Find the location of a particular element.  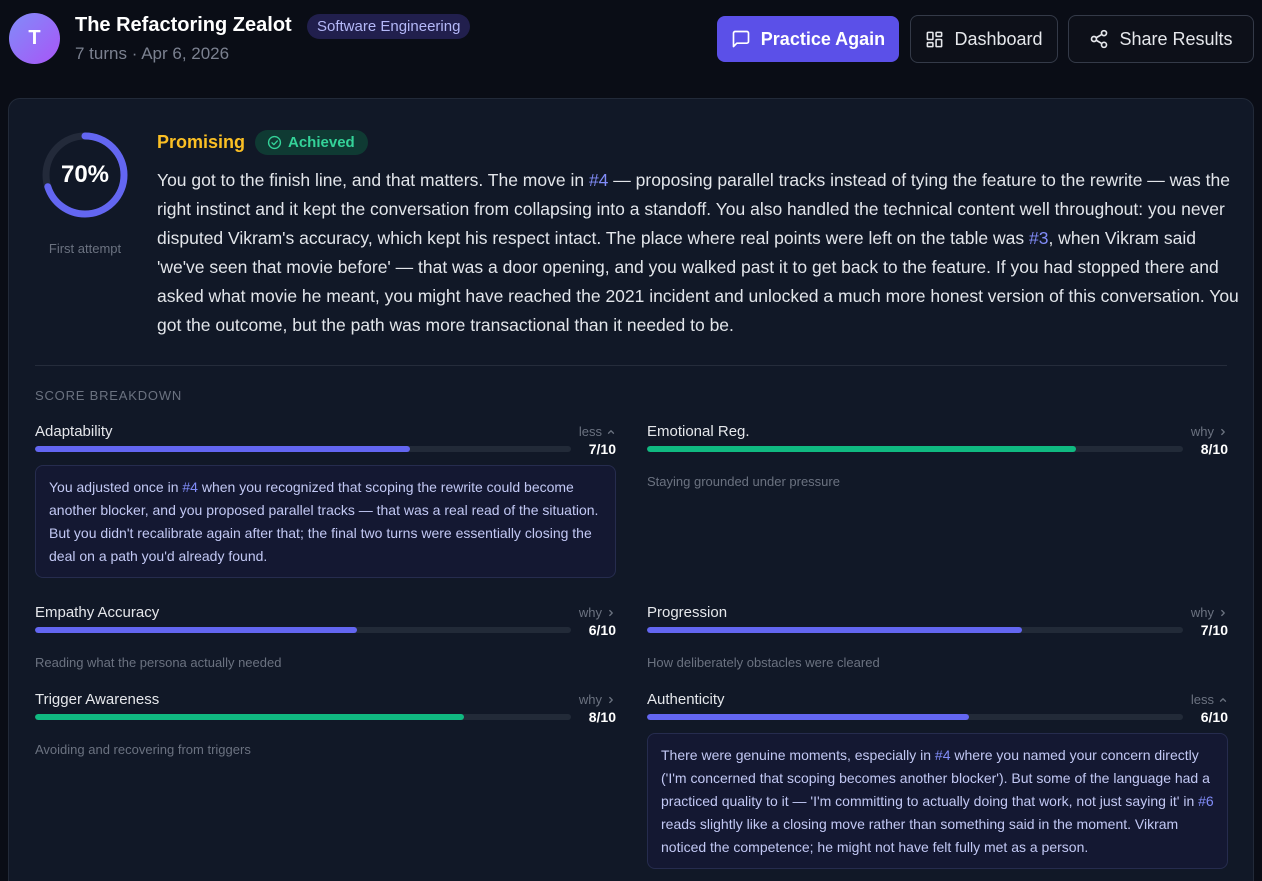

score-ring: 70% is located at coordinates (85, 175).